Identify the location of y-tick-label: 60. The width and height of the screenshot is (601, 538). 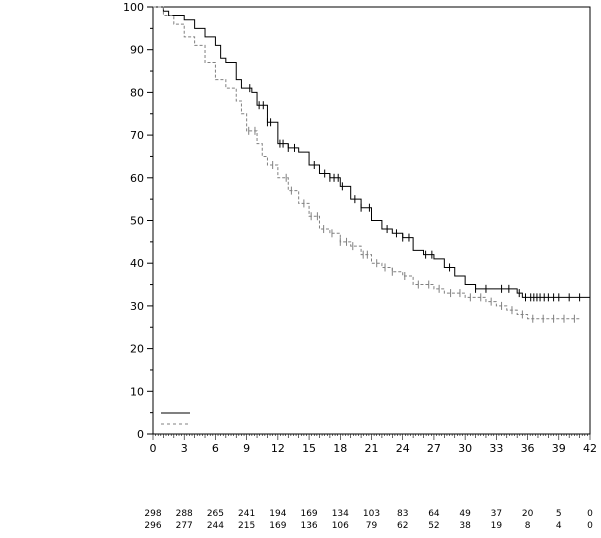
(137, 178).